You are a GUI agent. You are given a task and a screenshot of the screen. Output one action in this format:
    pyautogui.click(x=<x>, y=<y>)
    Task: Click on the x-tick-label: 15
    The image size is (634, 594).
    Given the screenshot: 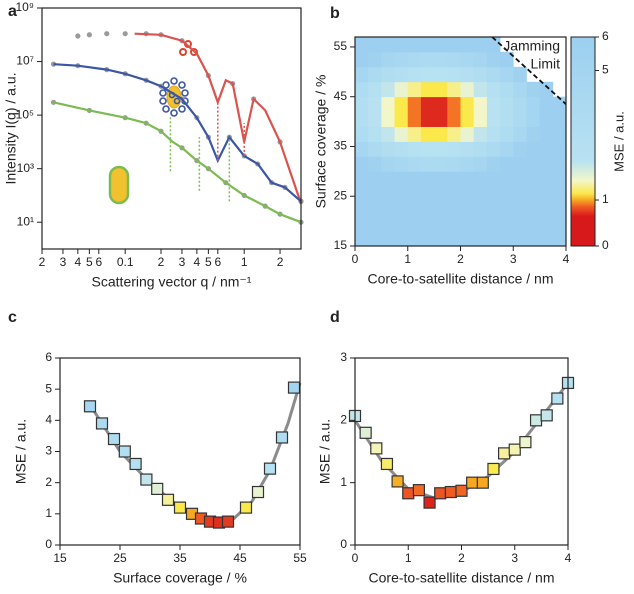 What is the action you would take?
    pyautogui.click(x=60, y=558)
    